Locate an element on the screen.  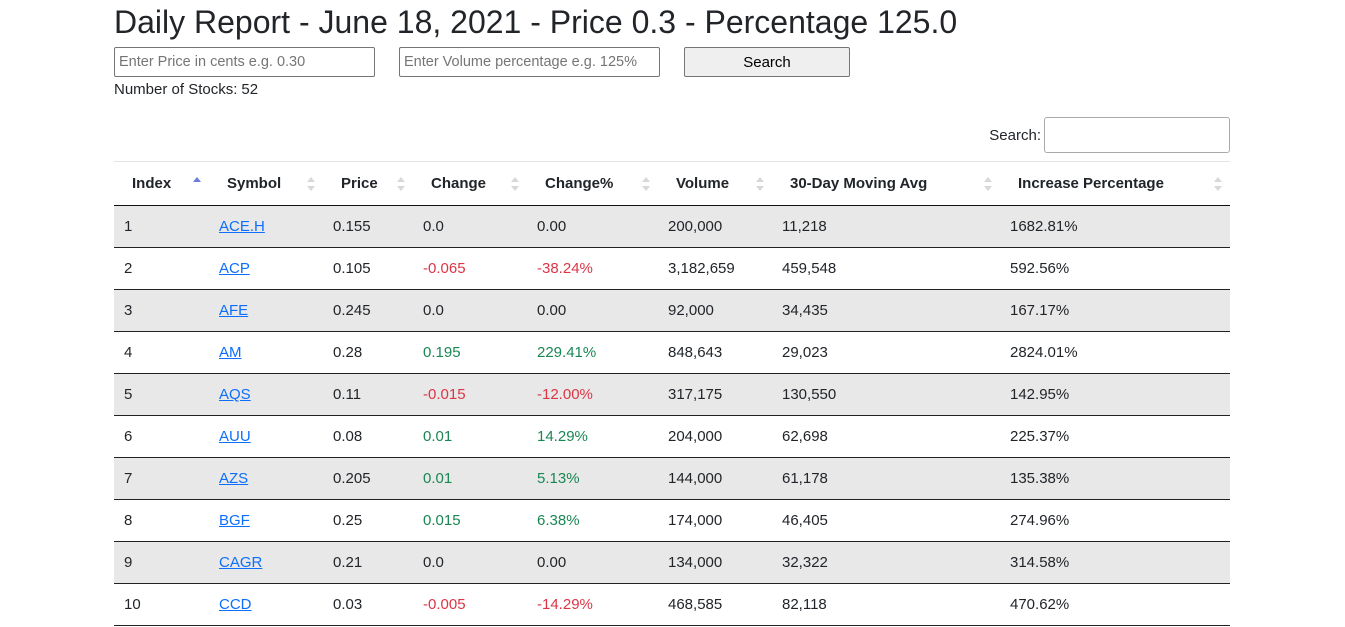
column-header-label: Index is located at coordinates (152, 183).